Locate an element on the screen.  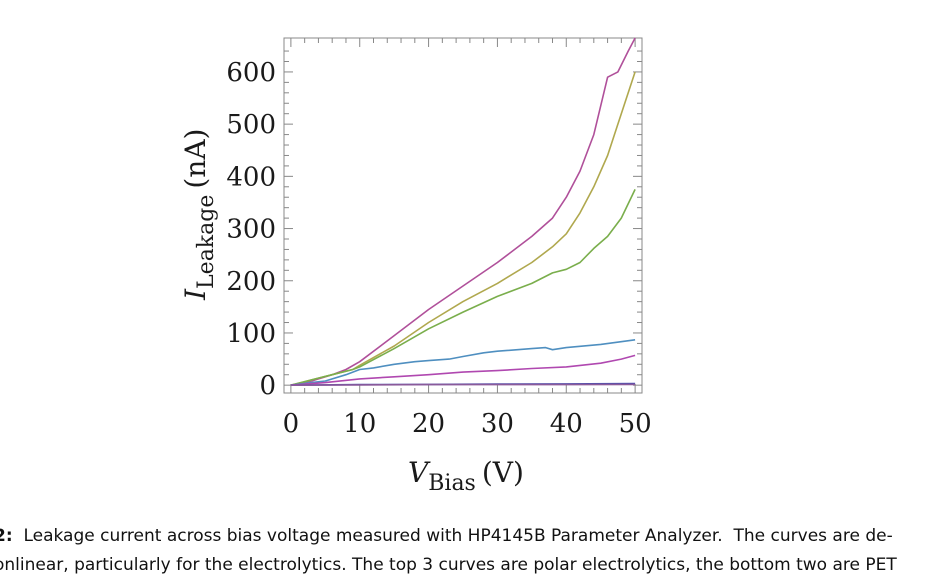
y-axis-label-sub: Leakage is located at coordinates (206, 242).